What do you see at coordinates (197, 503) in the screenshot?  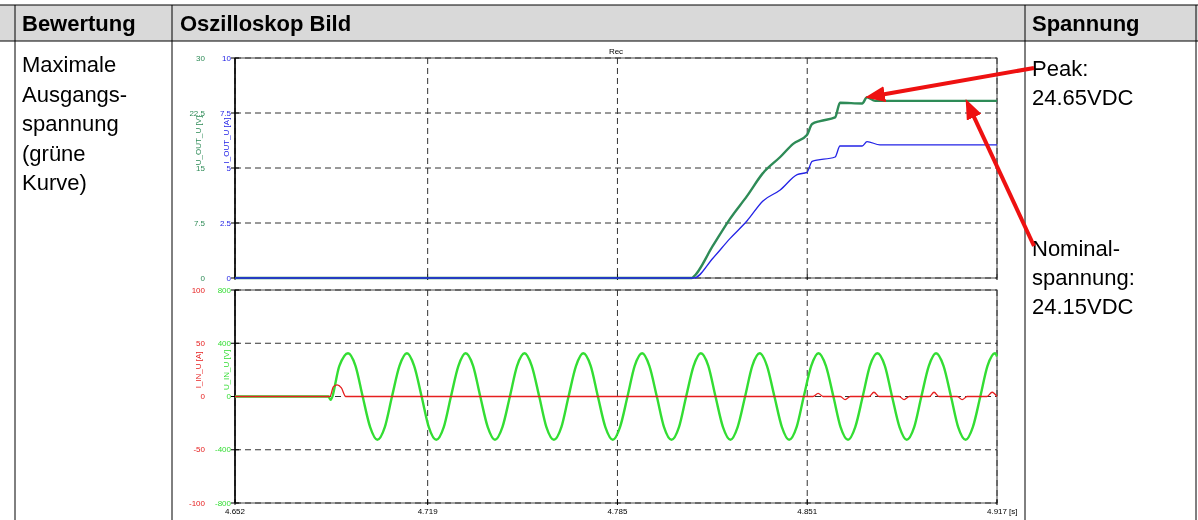 I see `y-tick-label: -100` at bounding box center [197, 503].